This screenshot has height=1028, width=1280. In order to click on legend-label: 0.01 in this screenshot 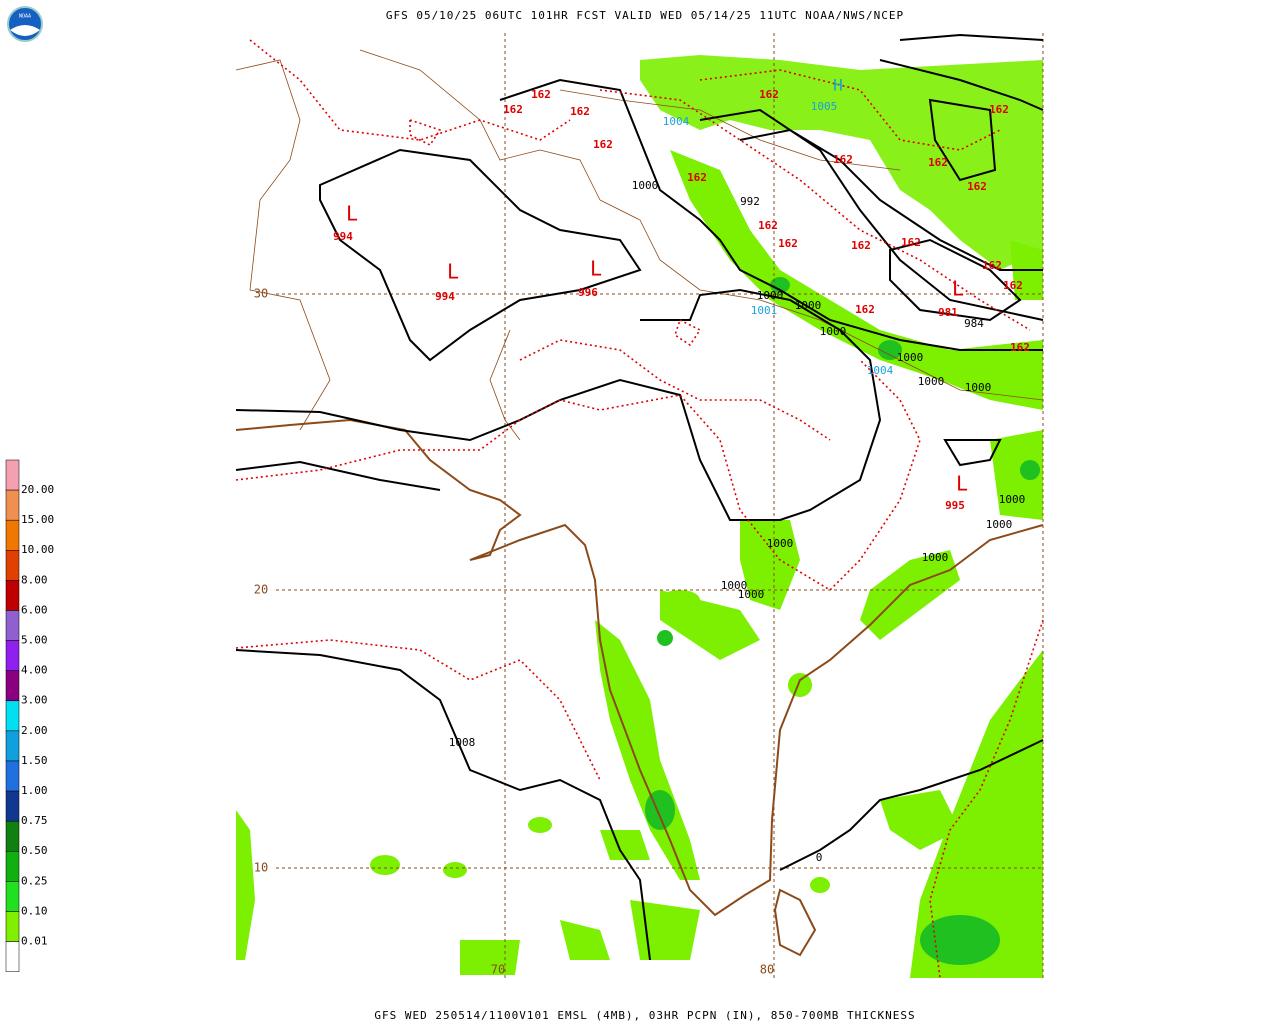, I will do `click(34, 941)`.